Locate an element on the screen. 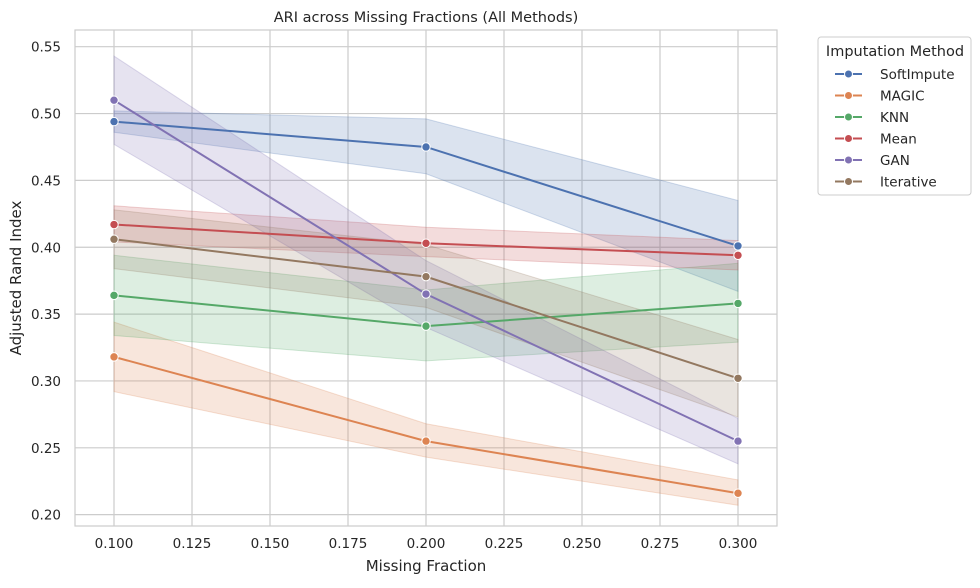 The image size is (980, 588). legend-title: Imputation Method is located at coordinates (895, 52).